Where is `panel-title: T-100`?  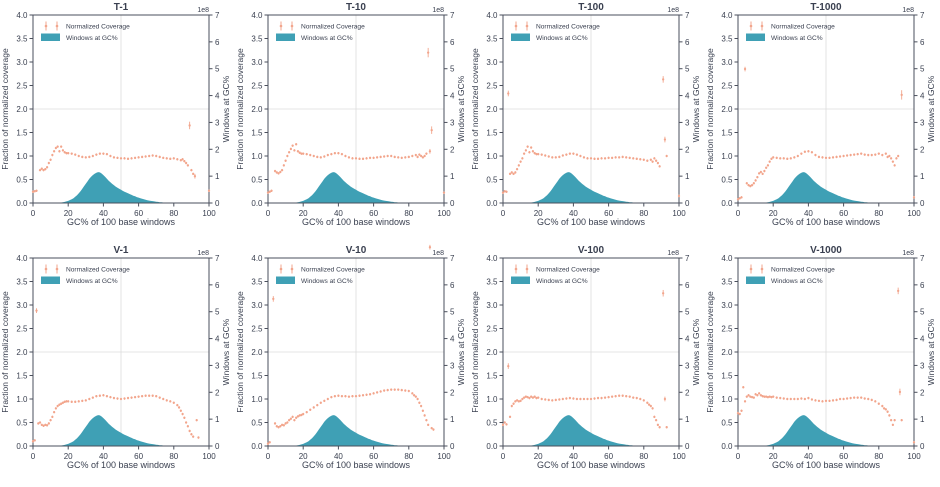 panel-title: T-100 is located at coordinates (591, 7).